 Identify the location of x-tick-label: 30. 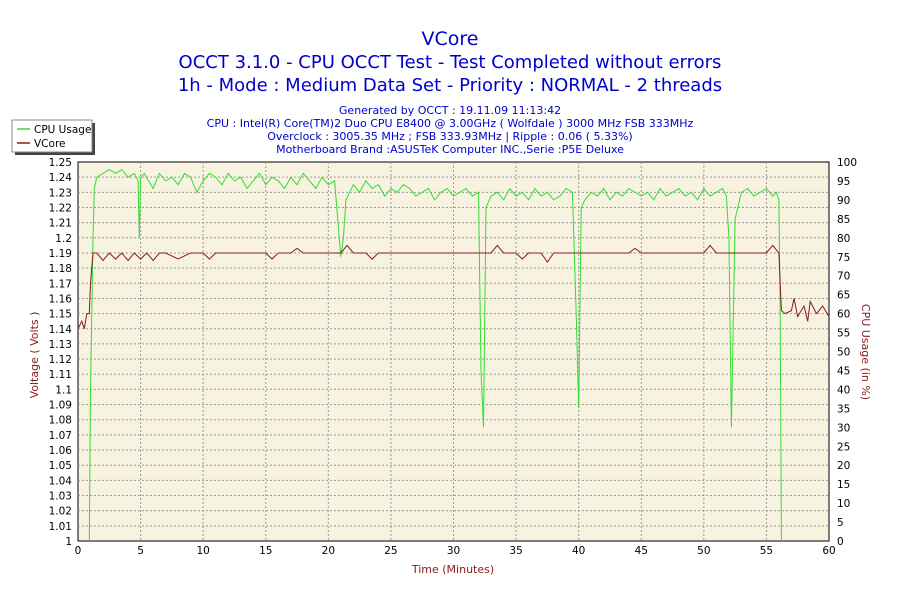
(453, 551).